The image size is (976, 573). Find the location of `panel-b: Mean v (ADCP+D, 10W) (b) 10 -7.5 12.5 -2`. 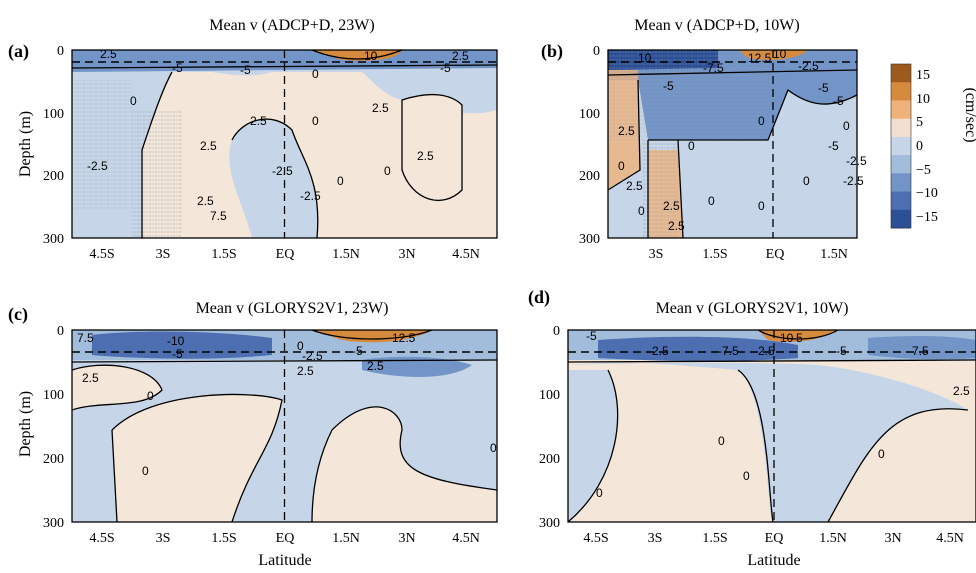

panel-b: Mean v (ADCP+D, 10W) (b) 10 -7.5 12.5 -2 is located at coordinates (704, 139).